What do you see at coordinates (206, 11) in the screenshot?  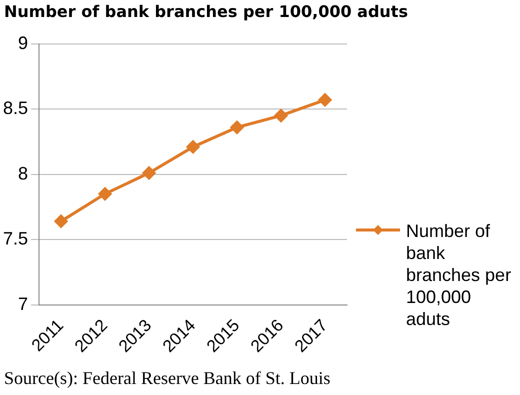 I see `chart-title: Number of bank branches per 100,000 aduts` at bounding box center [206, 11].